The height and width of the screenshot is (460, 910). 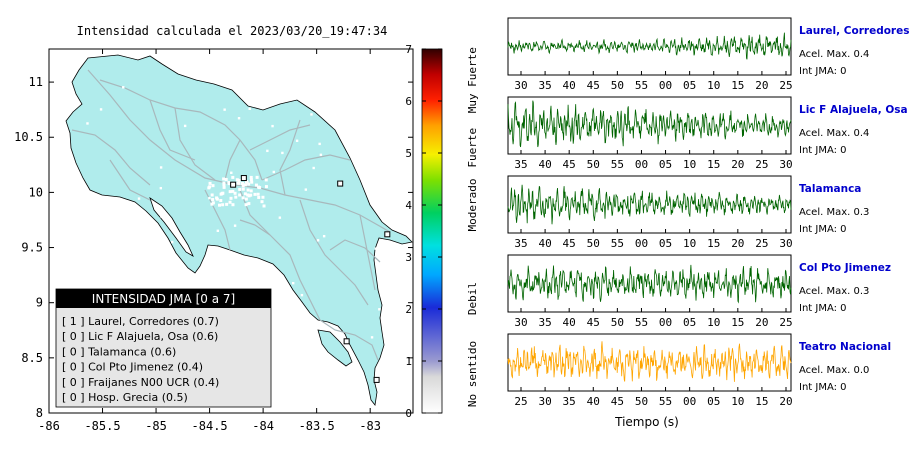 What do you see at coordinates (408, 361) in the screenshot?
I see `colorbar-tick-label: 1` at bounding box center [408, 361].